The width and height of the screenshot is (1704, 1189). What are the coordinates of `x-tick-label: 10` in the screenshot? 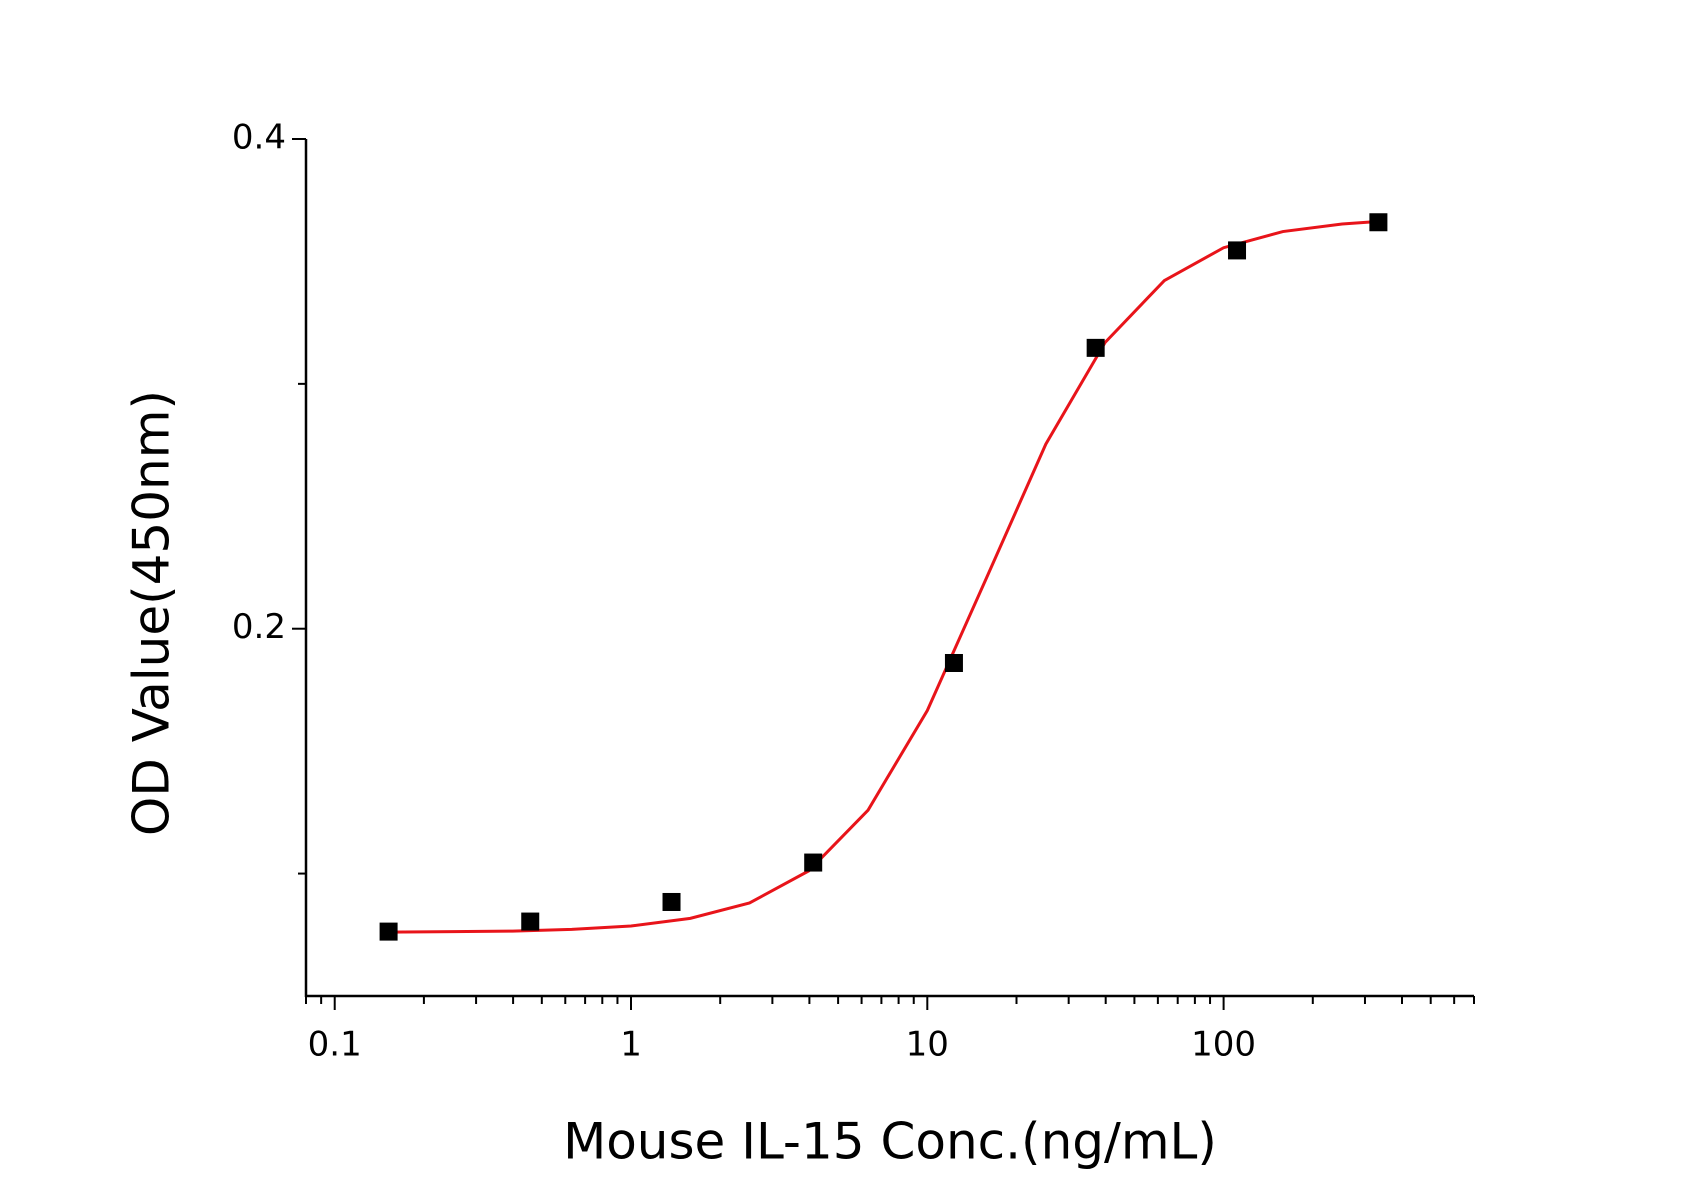 It's located at (927, 1045).